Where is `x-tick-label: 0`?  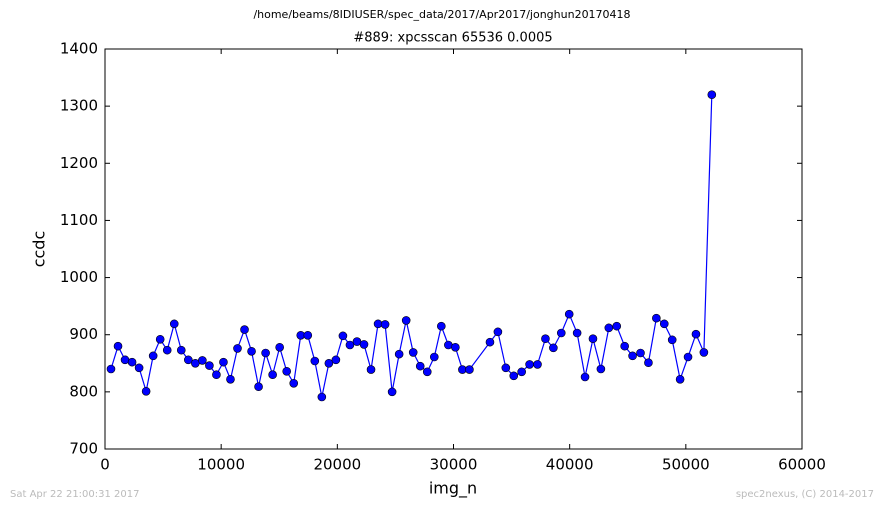
x-tick-label: 0 is located at coordinates (105, 465).